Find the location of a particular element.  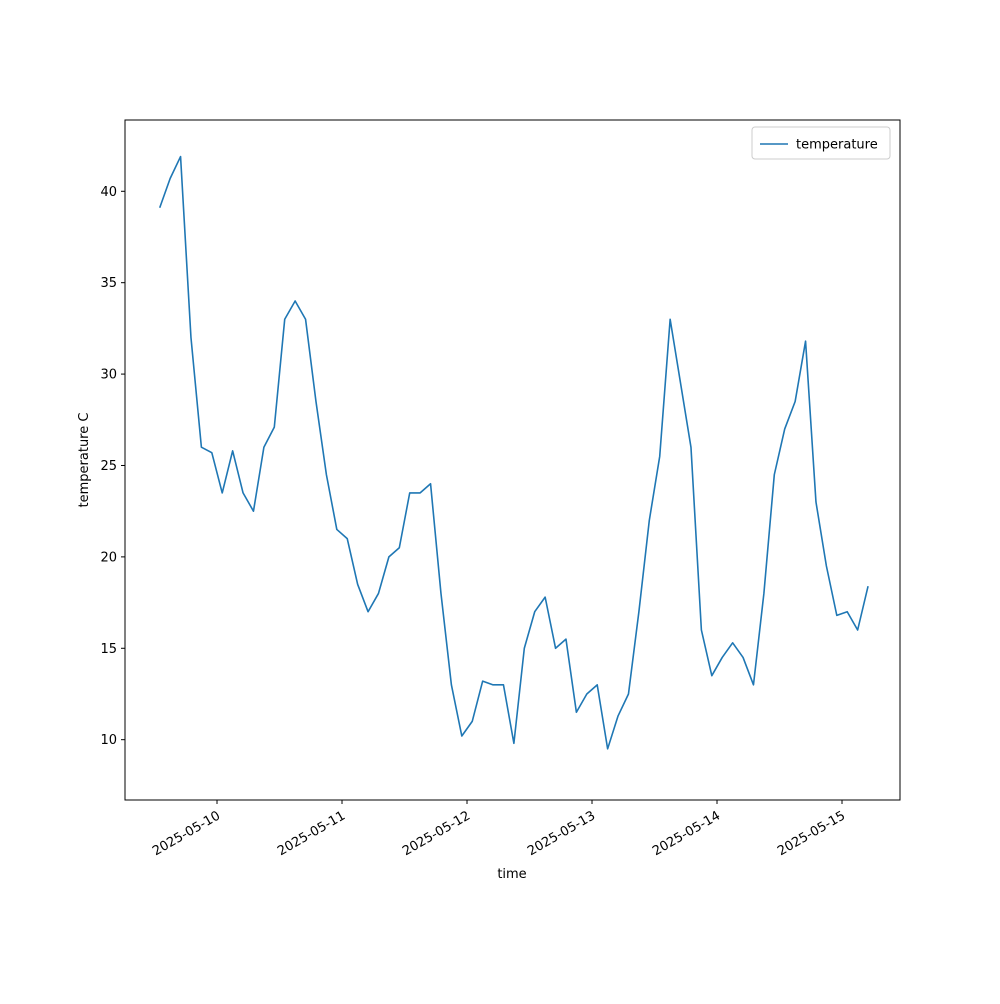

x-tick-label: 2025-05-13 is located at coordinates (561, 833).